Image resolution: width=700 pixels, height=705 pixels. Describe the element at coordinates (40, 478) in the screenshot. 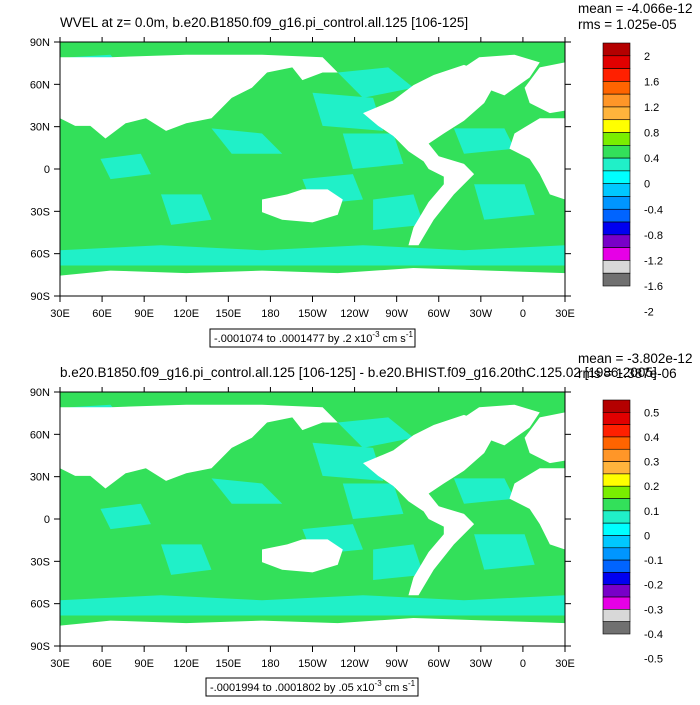

I see `y-tick-label: 30N` at that location.